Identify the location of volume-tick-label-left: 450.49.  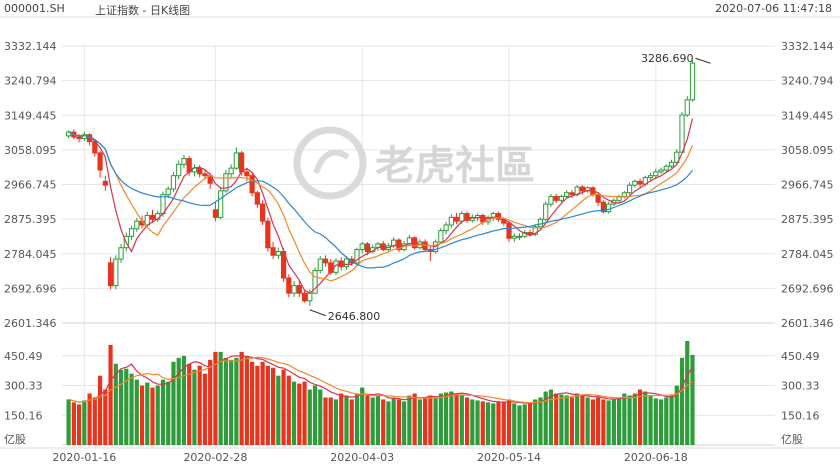
(23, 356).